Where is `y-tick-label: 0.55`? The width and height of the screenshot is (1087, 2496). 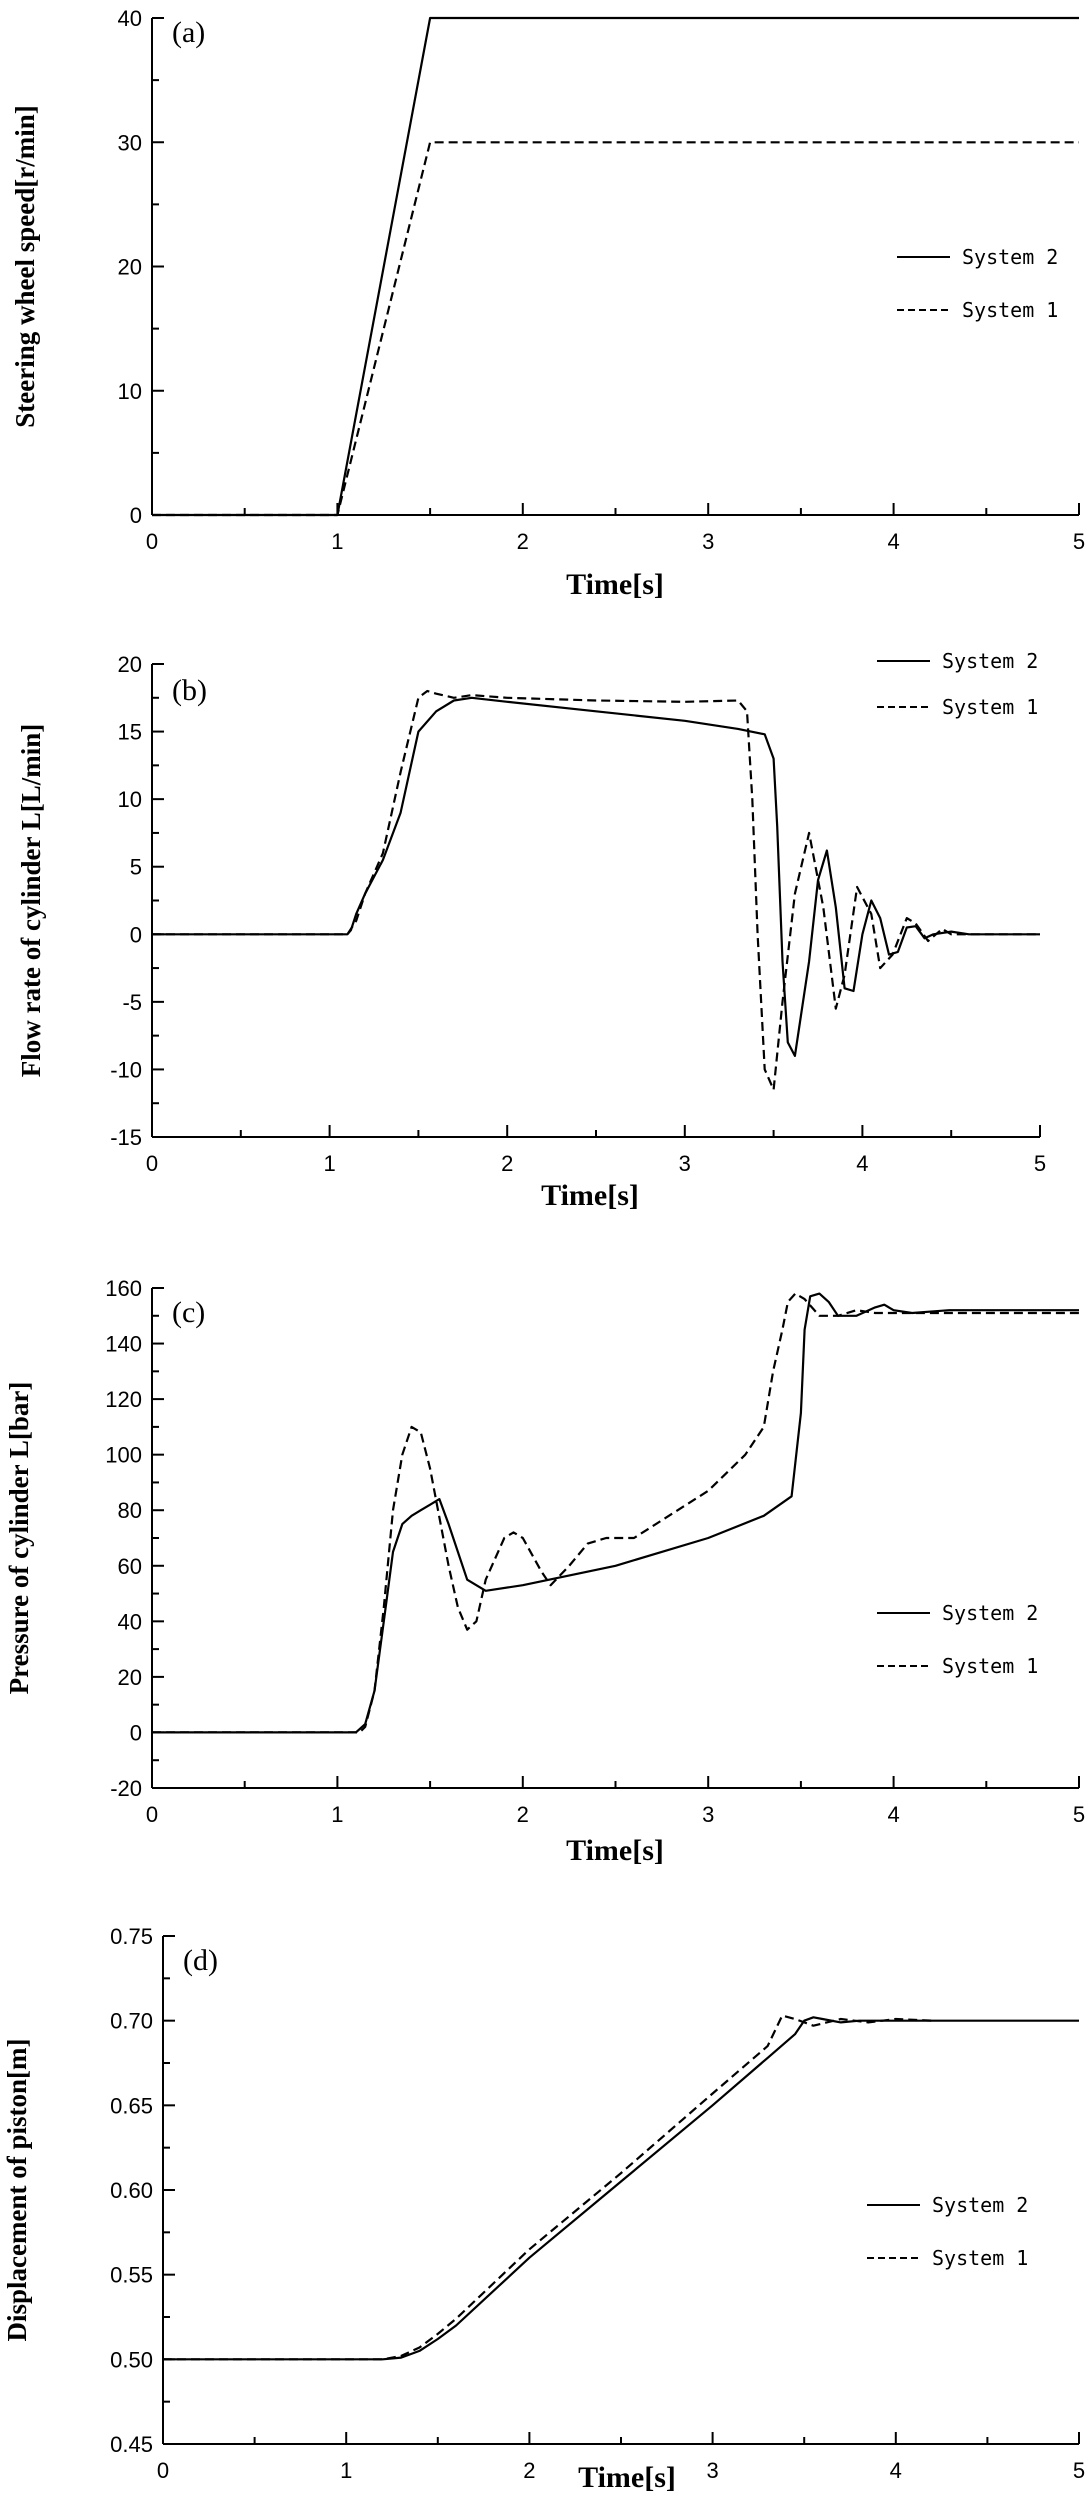
y-tick-label: 0.55 is located at coordinates (131, 2275).